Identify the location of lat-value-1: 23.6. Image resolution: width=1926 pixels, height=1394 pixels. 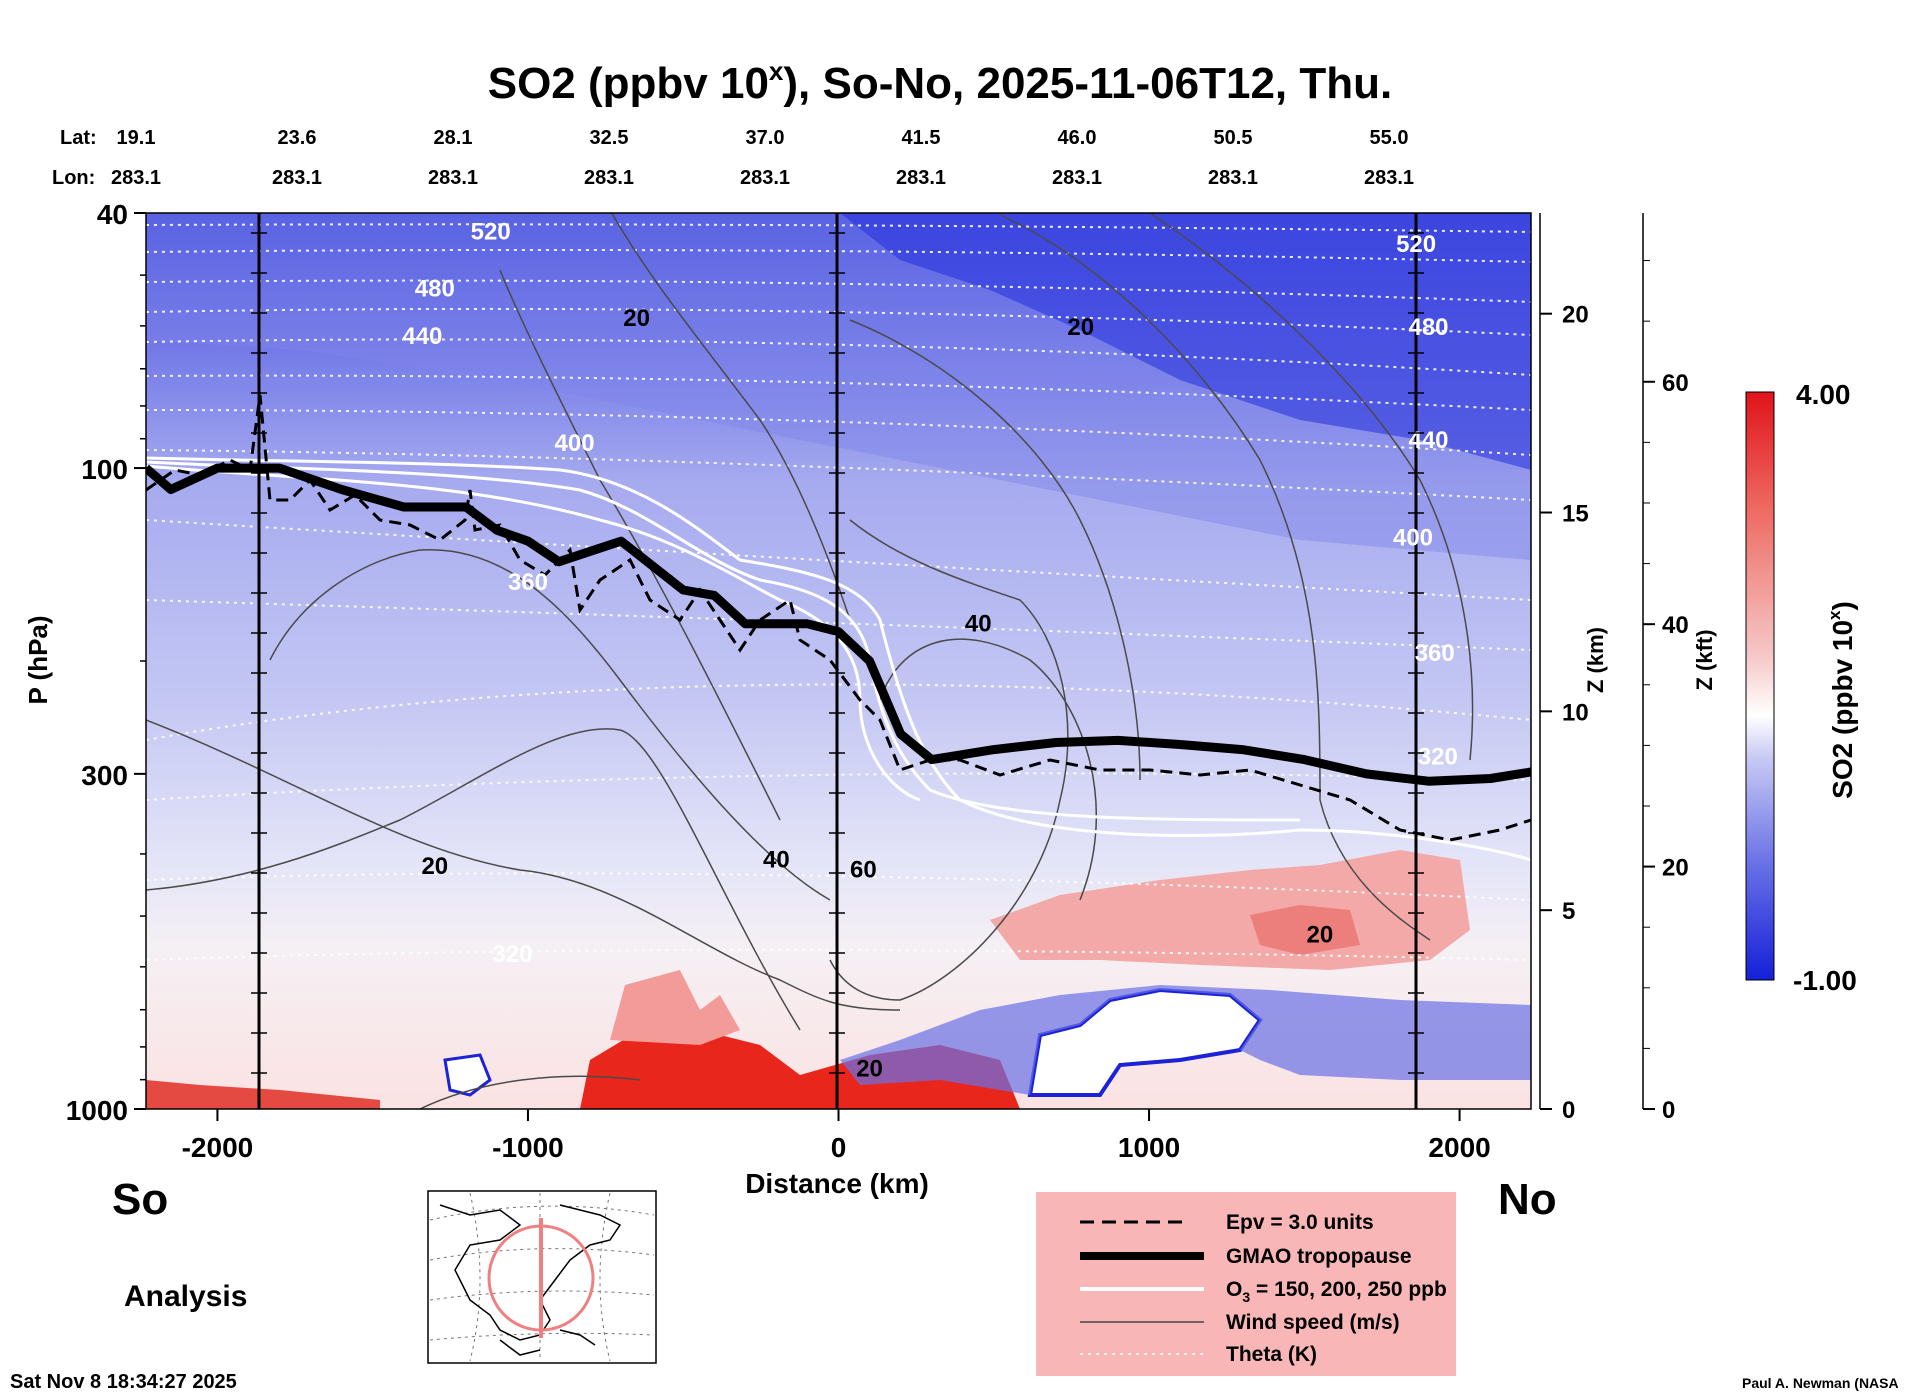
(297, 138).